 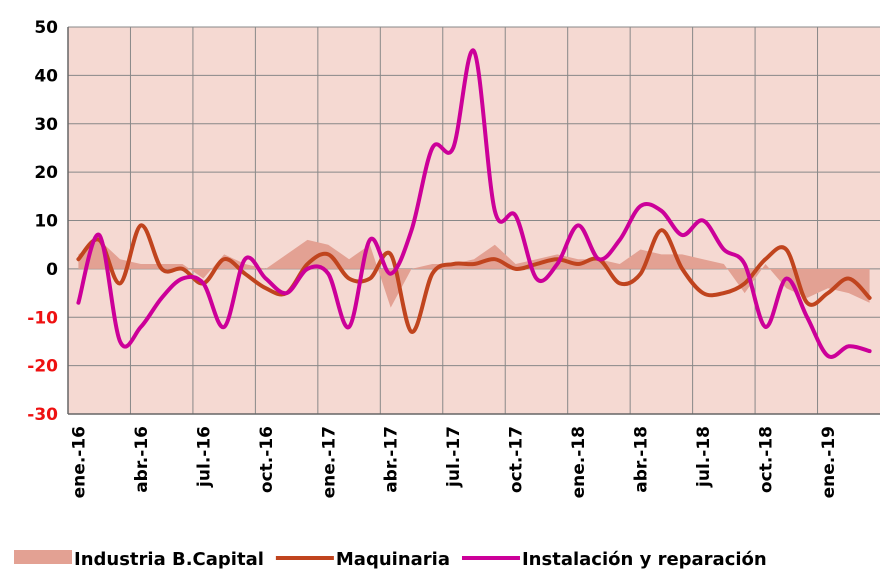 I want to click on legend-label: Maquinaria, so click(x=393, y=559).